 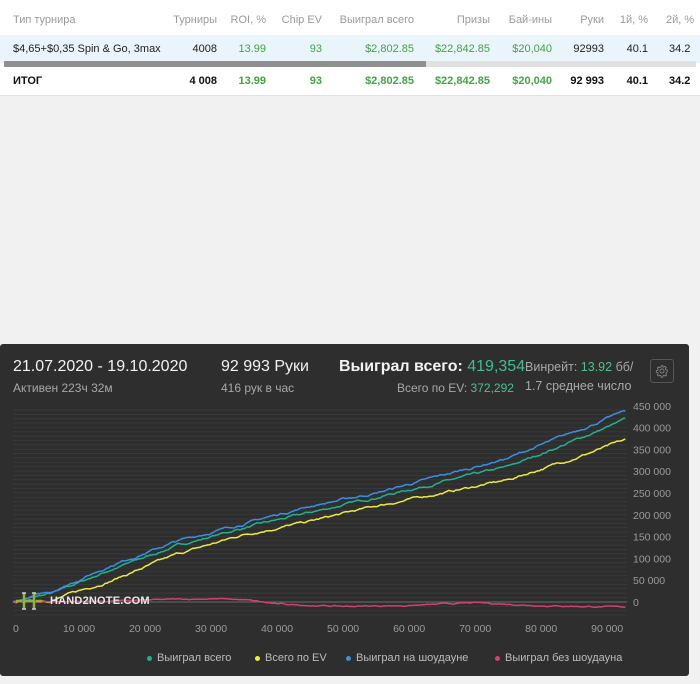 What do you see at coordinates (376, 20) in the screenshot?
I see `col-header-won-total: Выиграл всего` at bounding box center [376, 20].